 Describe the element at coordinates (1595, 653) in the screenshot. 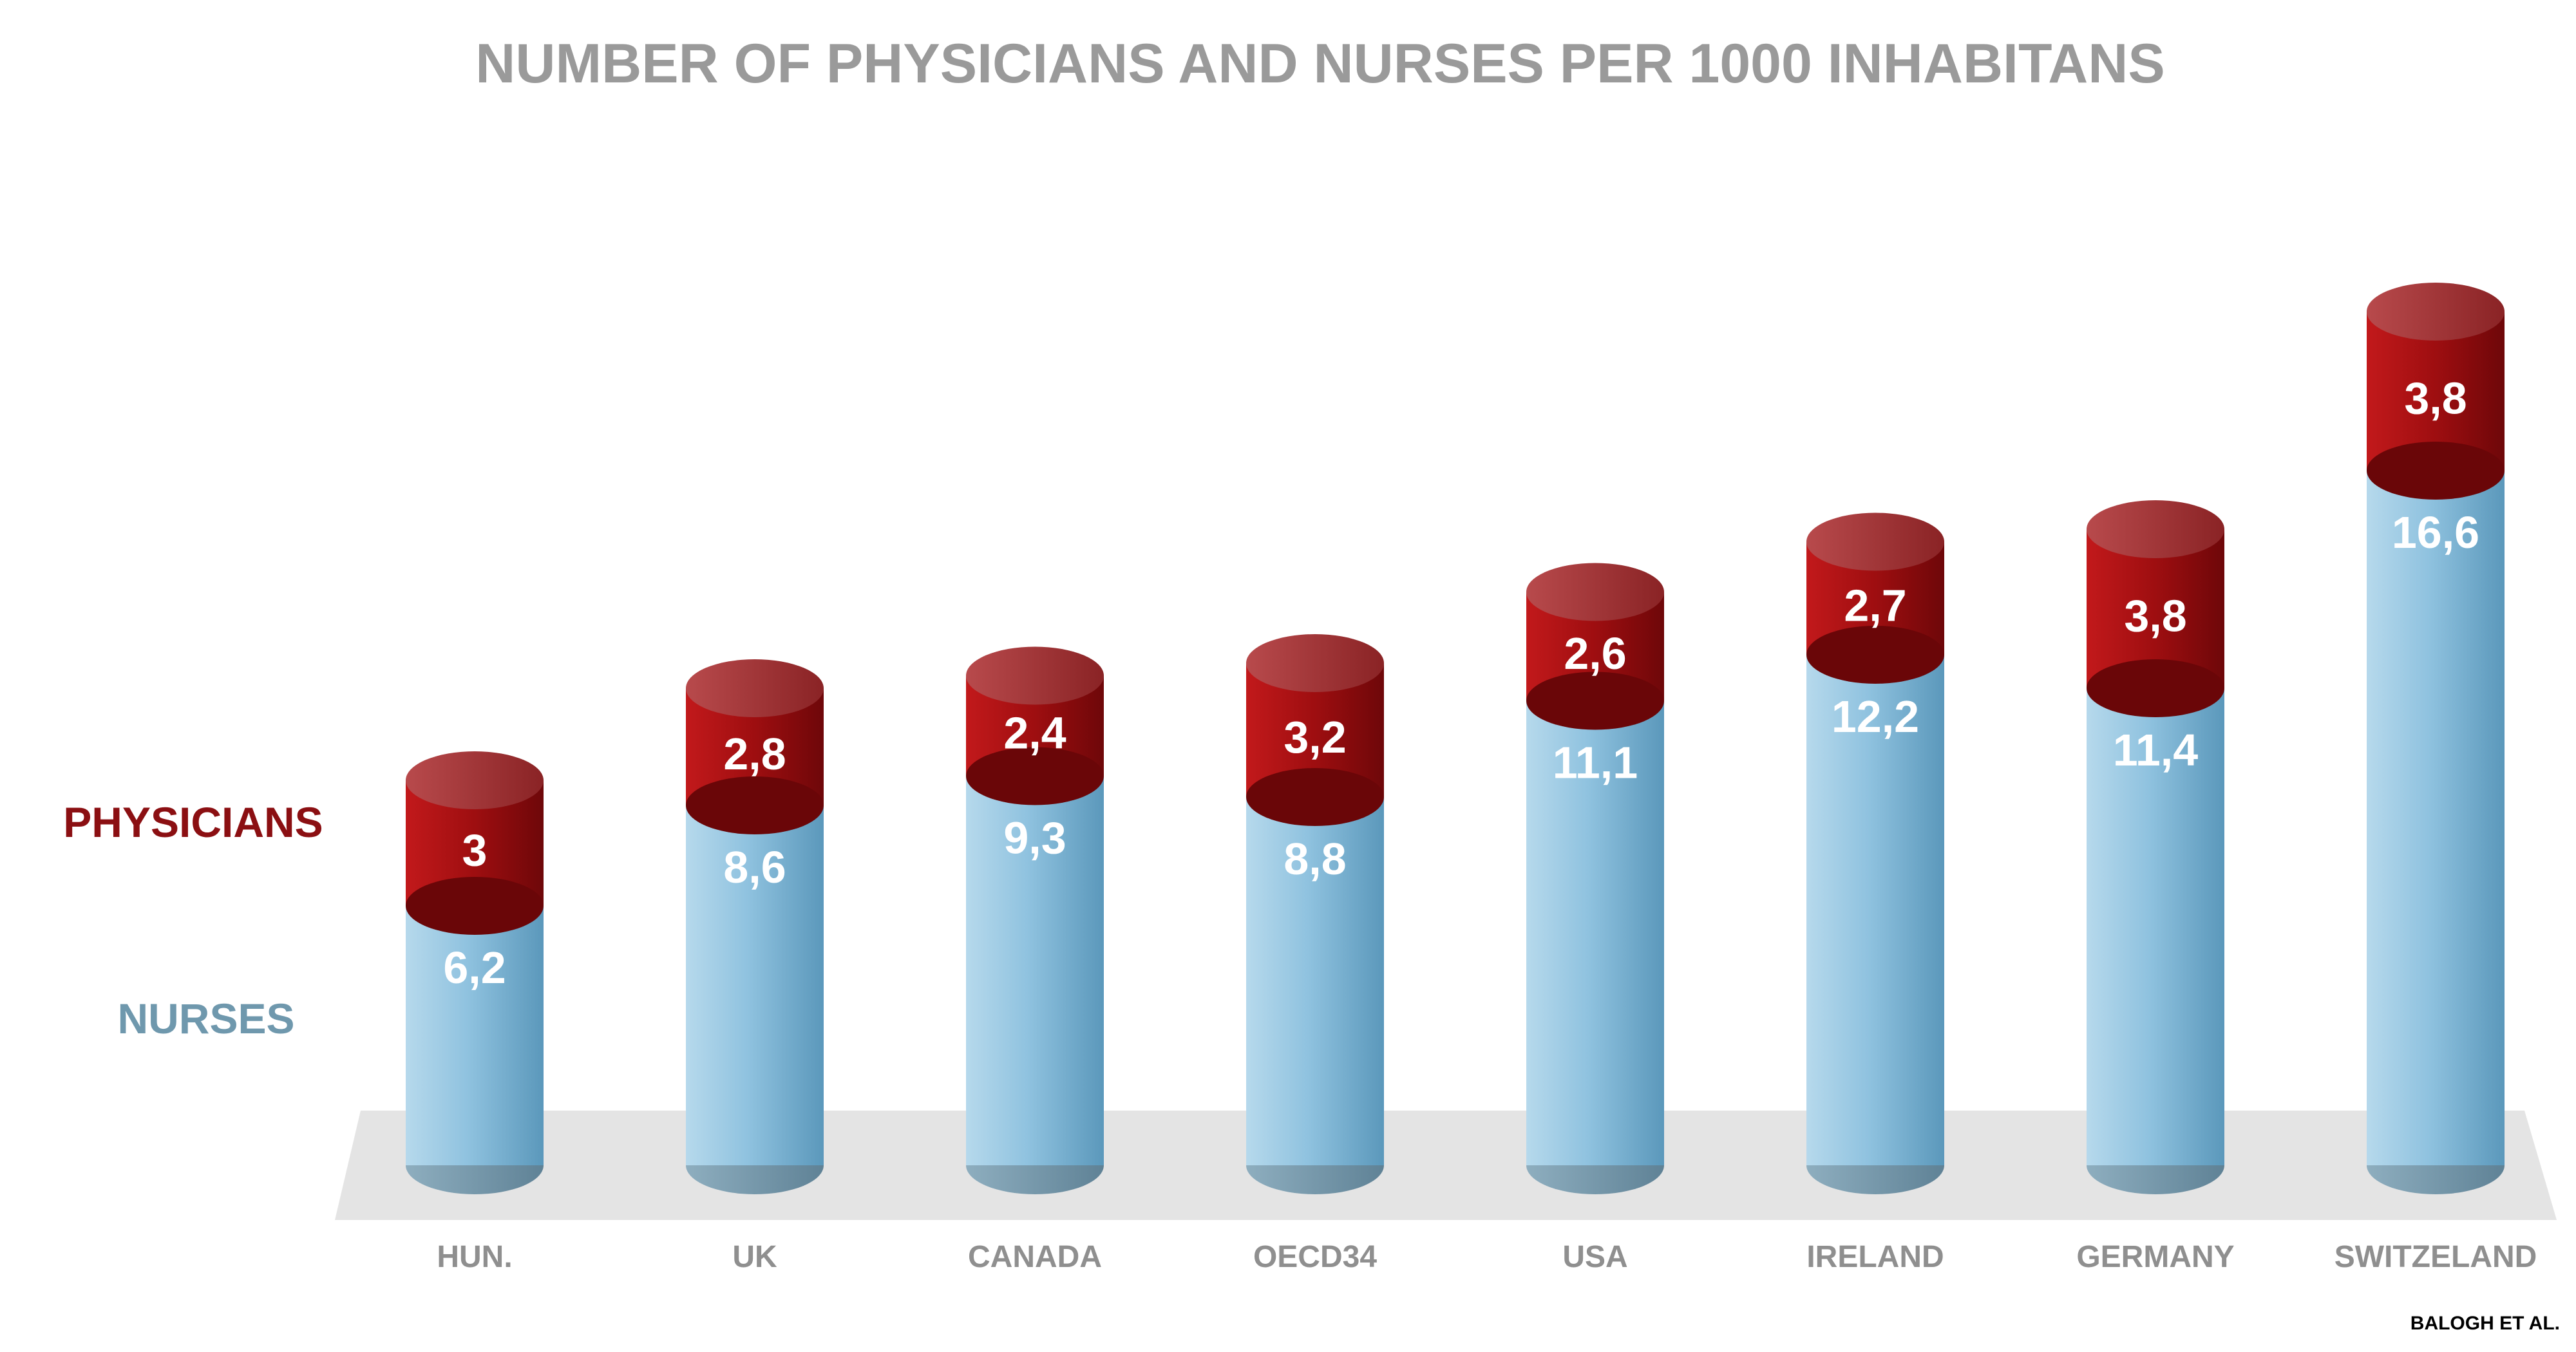

I see `physicians-value-label: 2,6` at that location.